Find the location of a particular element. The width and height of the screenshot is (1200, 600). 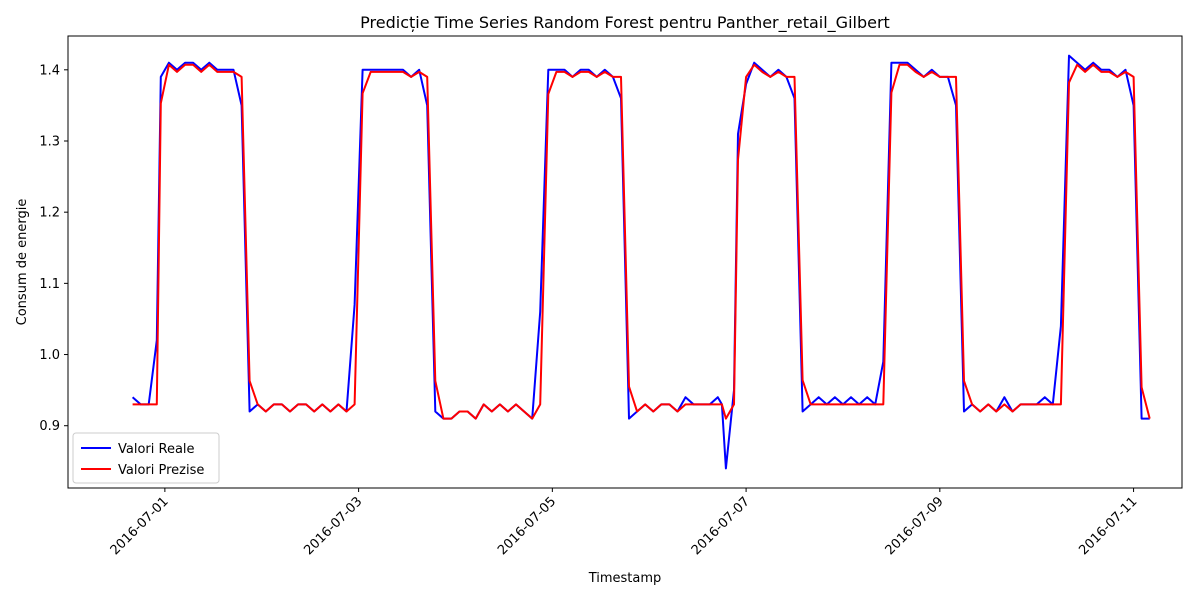

y-tick-label: 1.1 is located at coordinates (49, 284).